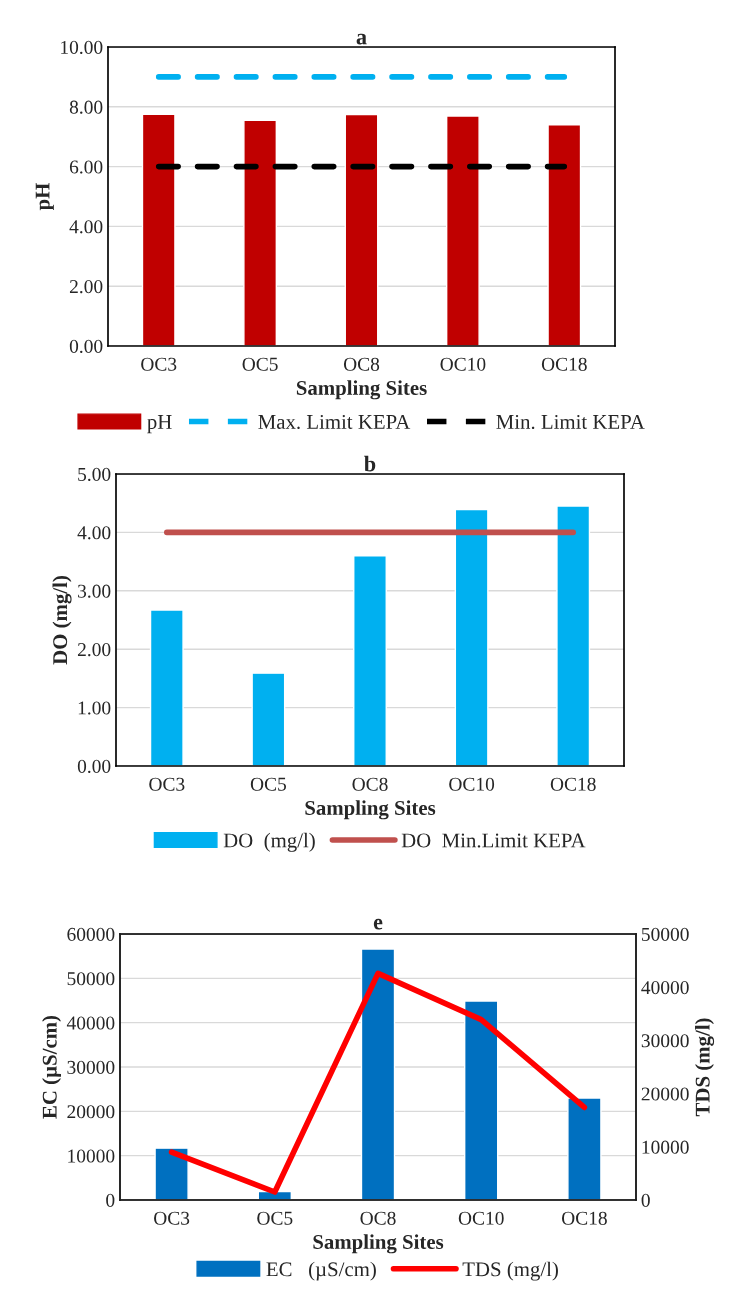 The image size is (731, 1301). Describe the element at coordinates (321, 1271) in the screenshot. I see `legend-label: EC (µS/cm)` at that location.